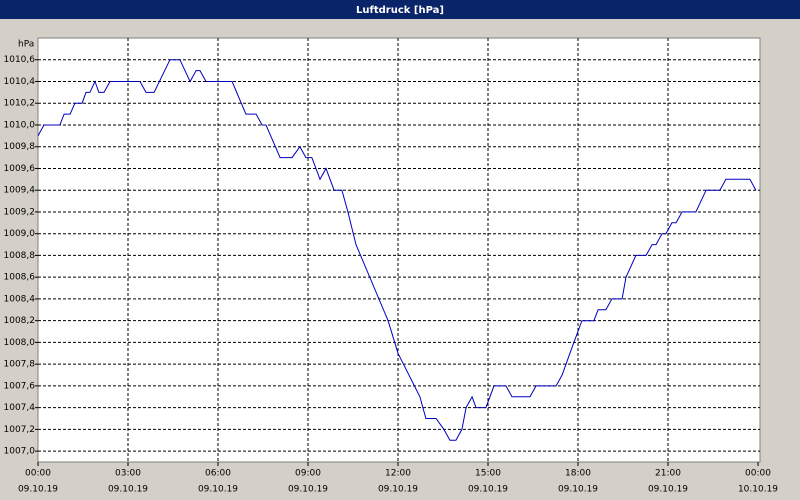 This screenshot has width=800, height=500. What do you see at coordinates (20, 321) in the screenshot?
I see `y-tick-label: 1008,2` at bounding box center [20, 321].